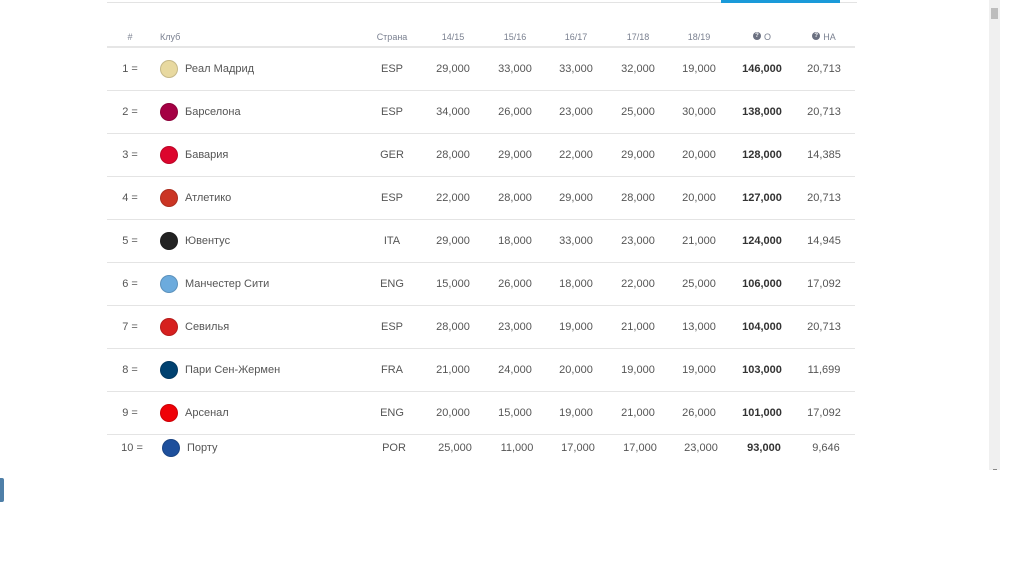 This screenshot has height=576, width=1024. Describe the element at coordinates (125, 69) in the screenshot. I see `rank: 1` at that location.